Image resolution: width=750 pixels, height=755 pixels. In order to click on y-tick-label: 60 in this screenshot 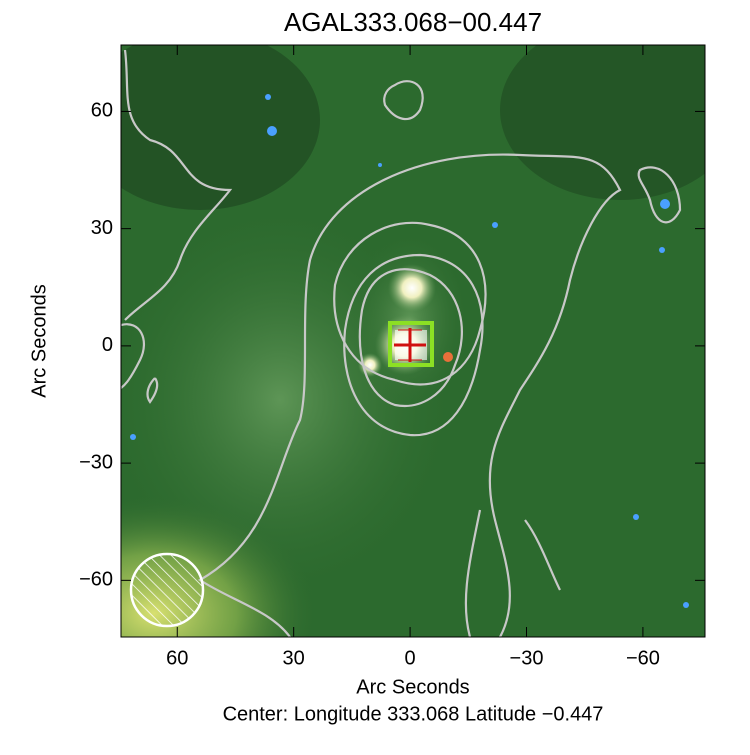, I will do `click(102, 111)`.